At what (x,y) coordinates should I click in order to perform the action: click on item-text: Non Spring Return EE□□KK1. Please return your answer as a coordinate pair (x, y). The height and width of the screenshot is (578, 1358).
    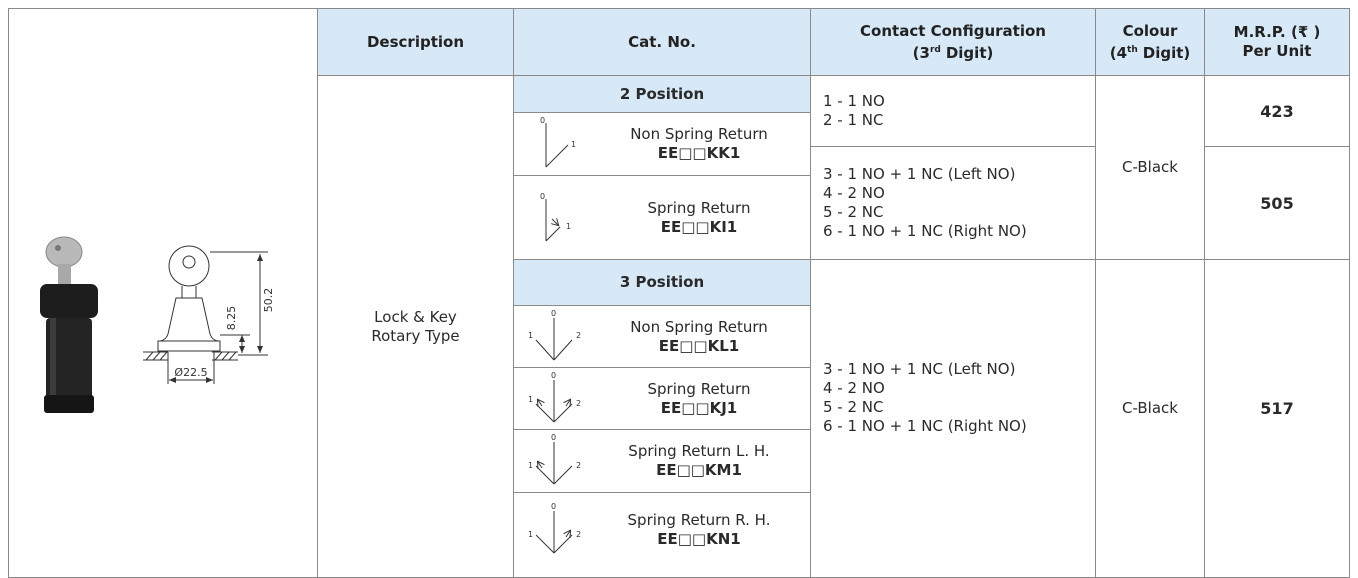
    Looking at the image, I should click on (702, 144).